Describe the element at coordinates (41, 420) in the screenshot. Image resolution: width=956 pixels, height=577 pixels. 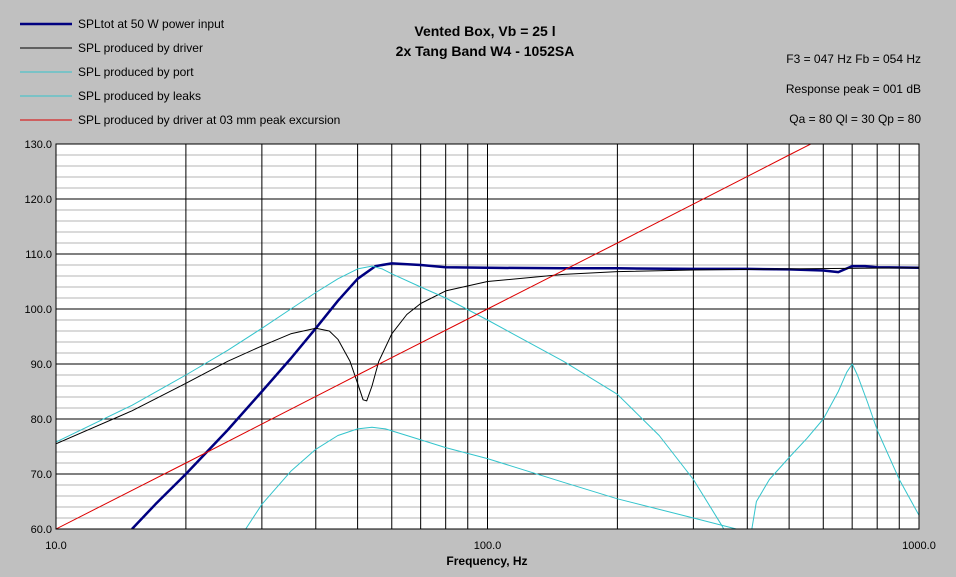
I see `y-tick-label: 80.0` at that location.